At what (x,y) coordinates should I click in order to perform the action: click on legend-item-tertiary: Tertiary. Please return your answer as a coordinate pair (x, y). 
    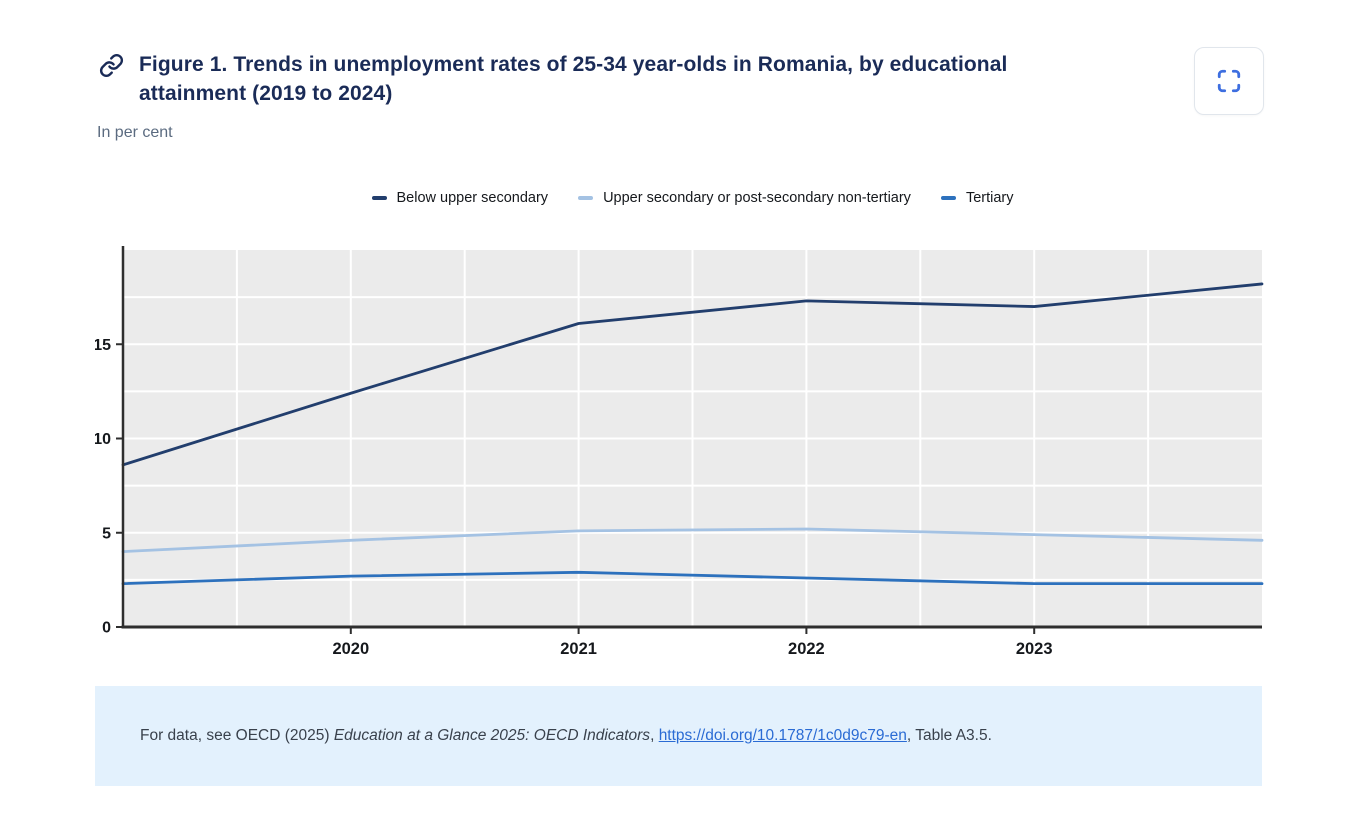
    Looking at the image, I should click on (977, 198).